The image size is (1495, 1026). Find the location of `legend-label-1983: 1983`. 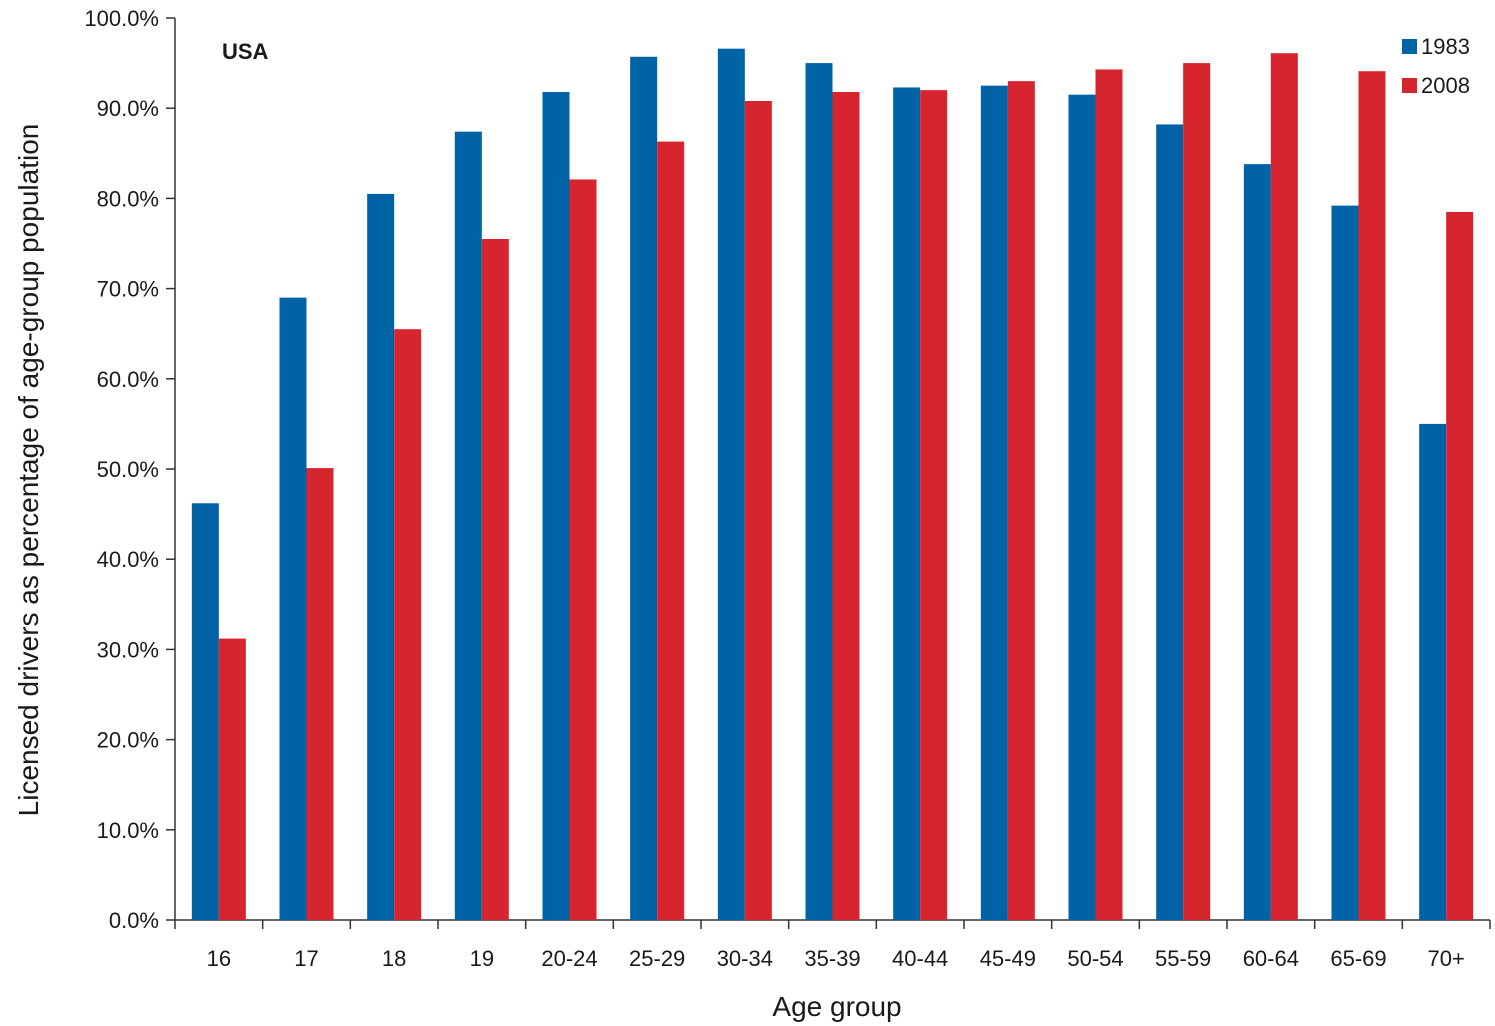

legend-label-1983: 1983 is located at coordinates (1445, 46).